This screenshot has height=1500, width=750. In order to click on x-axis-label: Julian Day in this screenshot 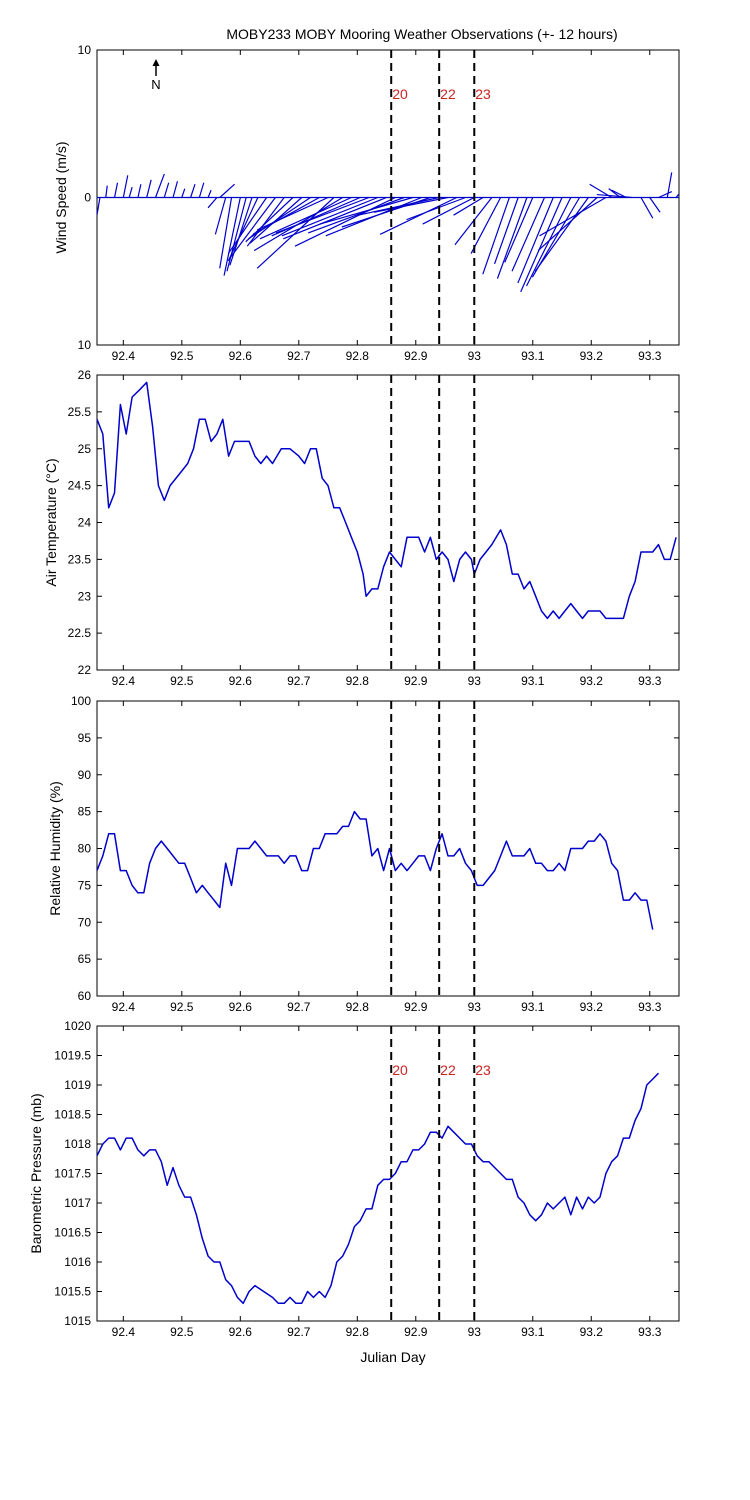, I will do `click(392, 1357)`.